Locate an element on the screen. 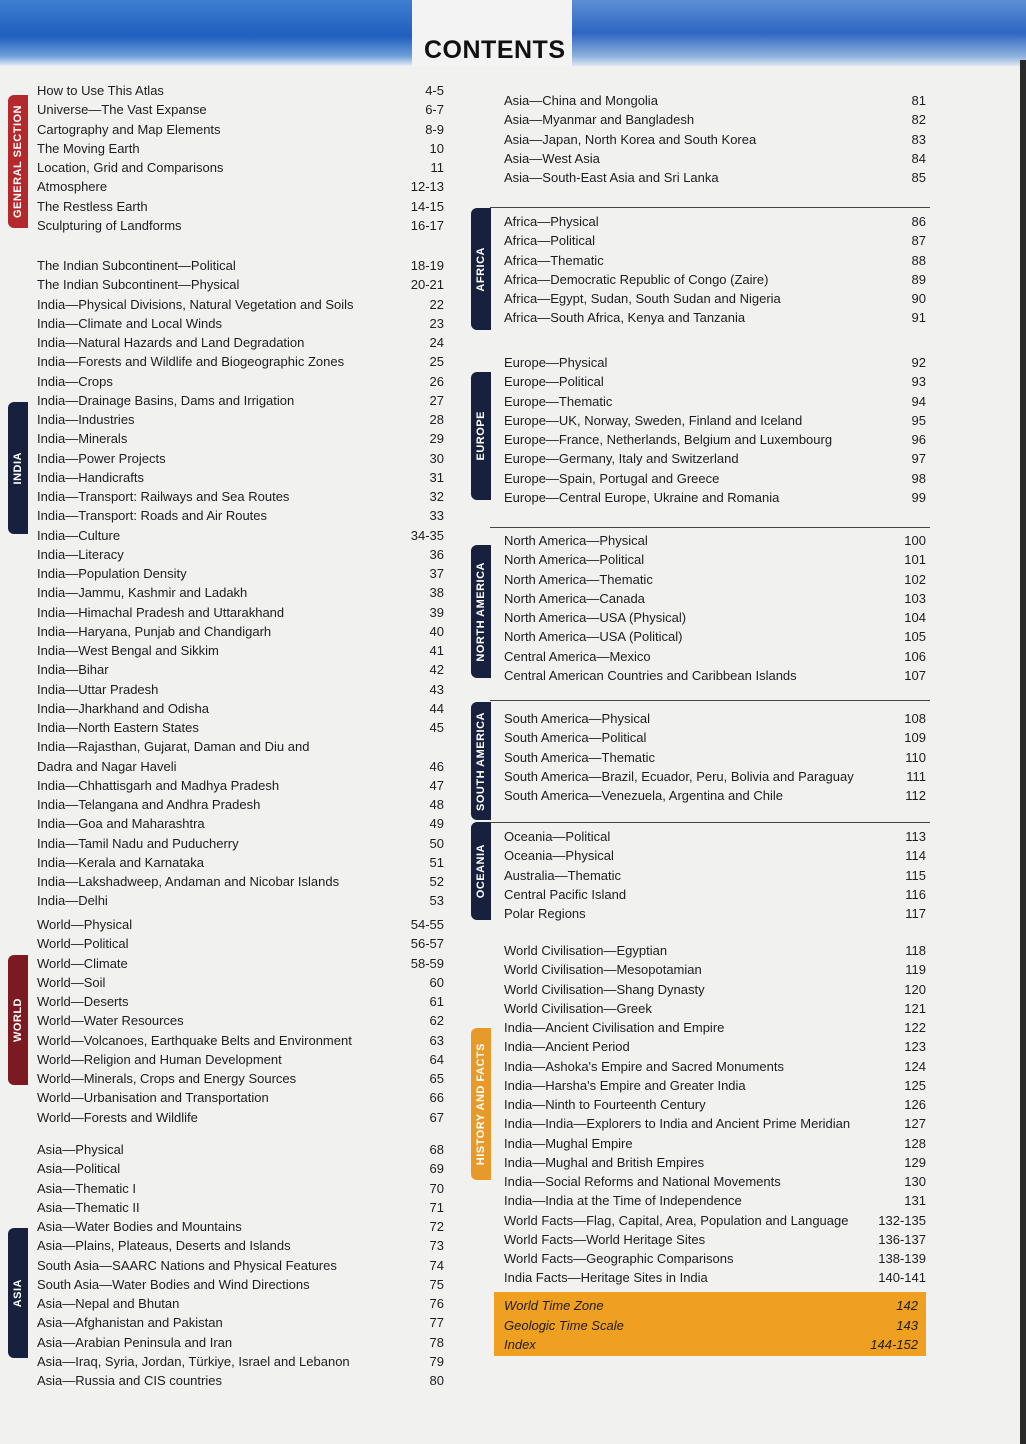 The image size is (1026, 1444). toc-entry: India—North Eastern States 45 is located at coordinates (240, 727).